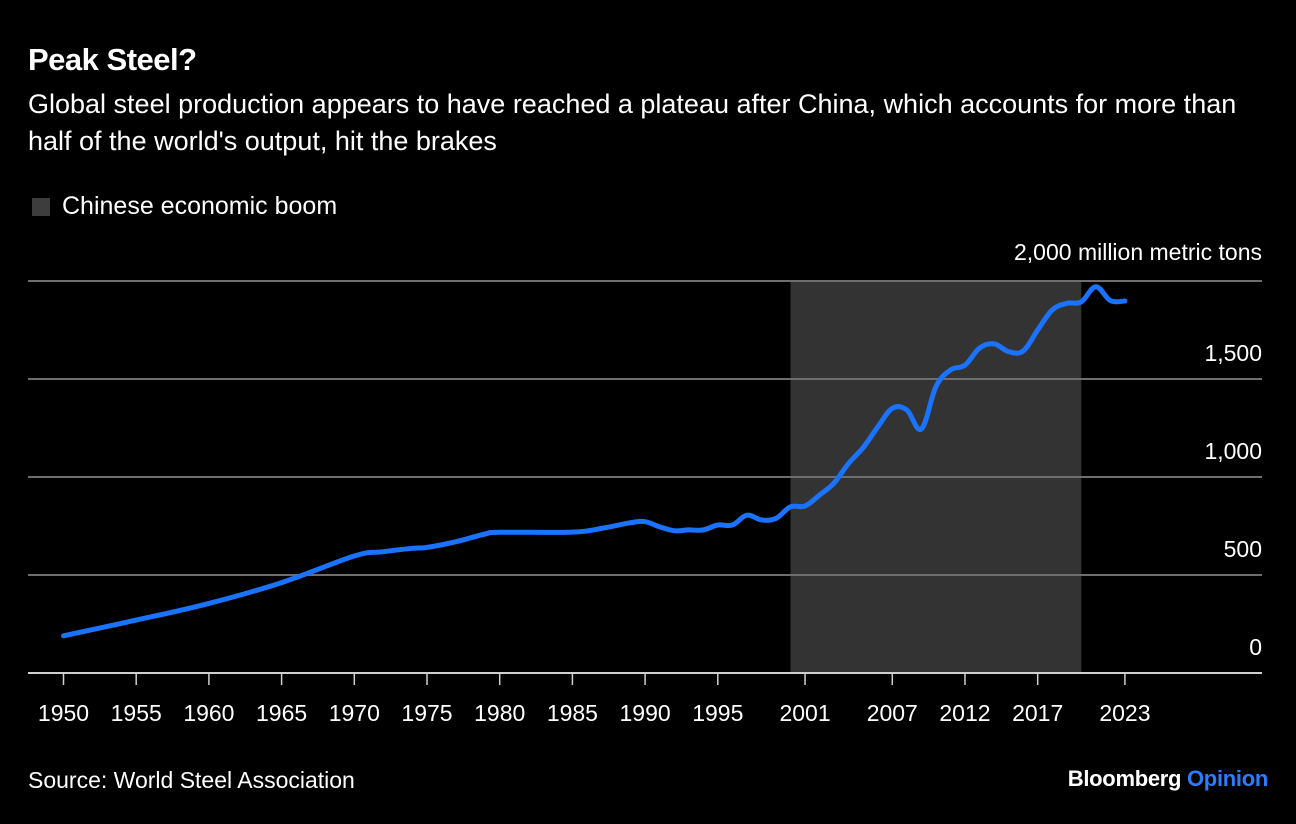 This screenshot has height=824, width=1296. Describe the element at coordinates (191, 780) in the screenshot. I see `source-note: Source: World Steel Association` at that location.